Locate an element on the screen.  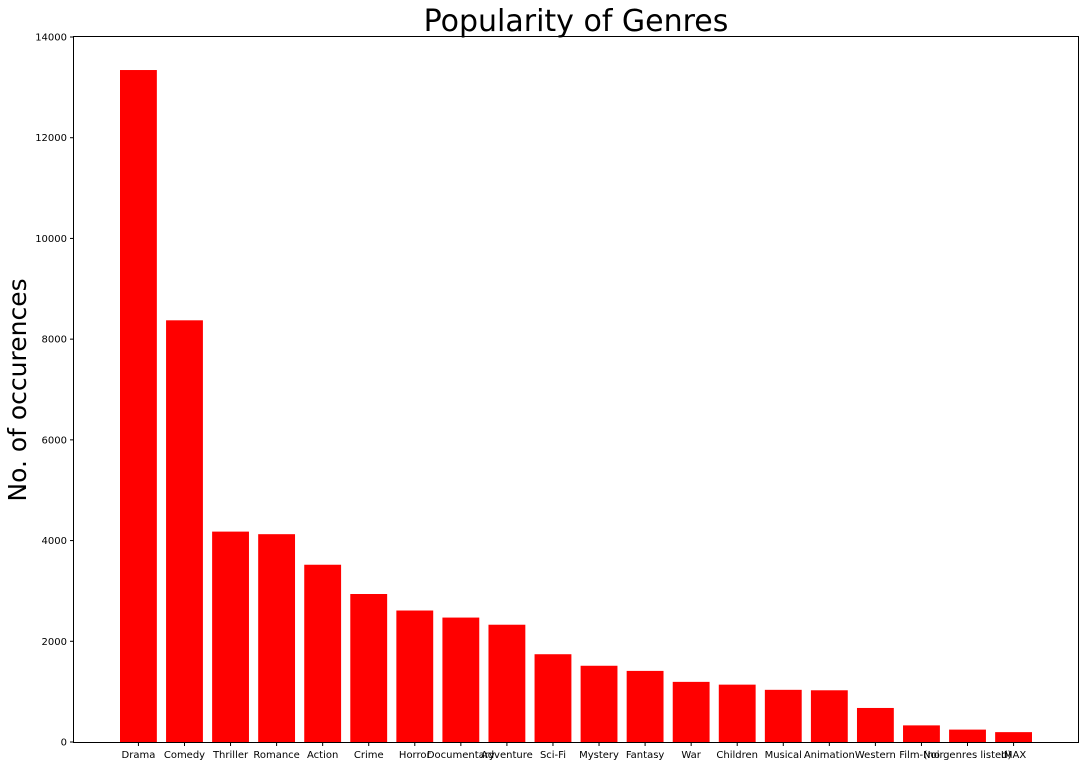
y-tick-label: 4000 is located at coordinates (54, 541).